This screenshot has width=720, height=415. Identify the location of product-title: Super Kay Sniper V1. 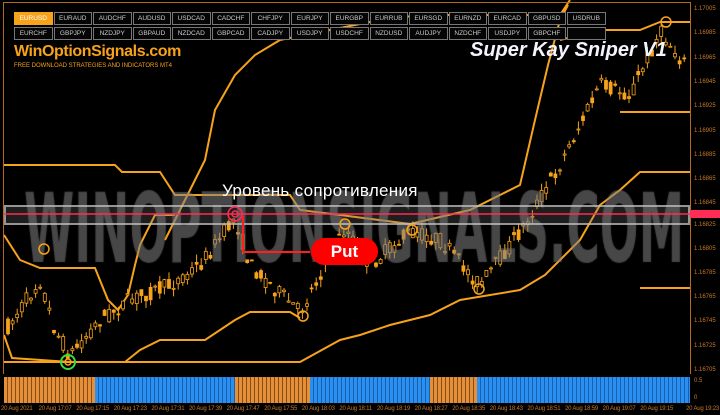
(568, 50).